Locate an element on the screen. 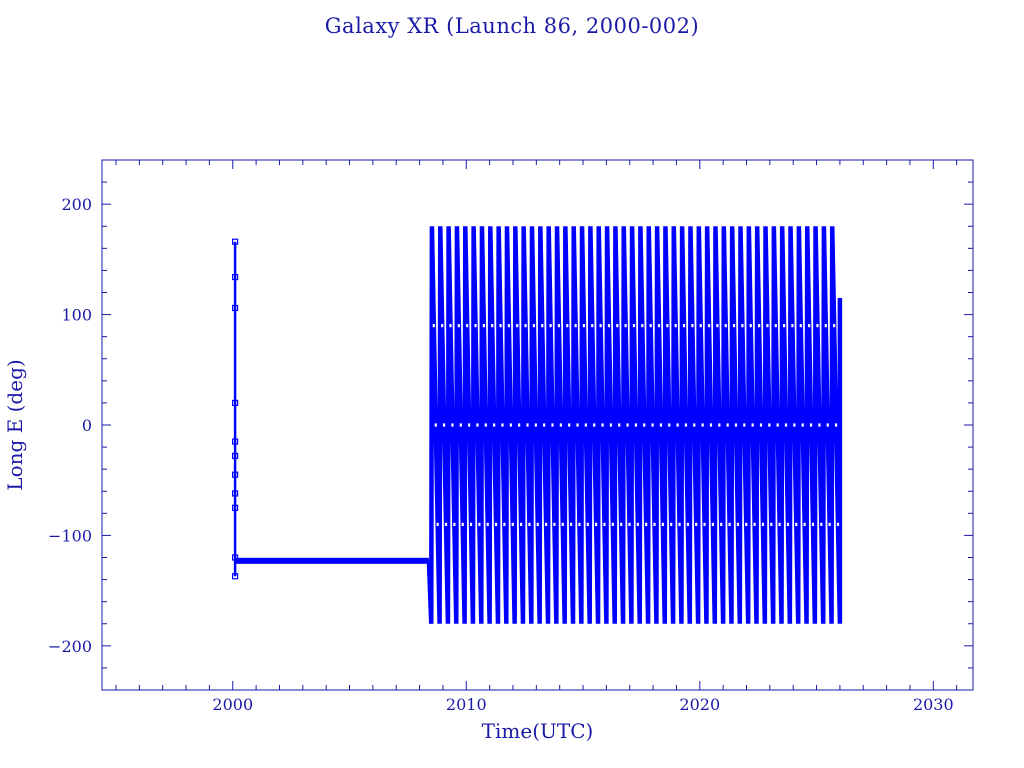  y-tick-label: −100 is located at coordinates (70, 535).